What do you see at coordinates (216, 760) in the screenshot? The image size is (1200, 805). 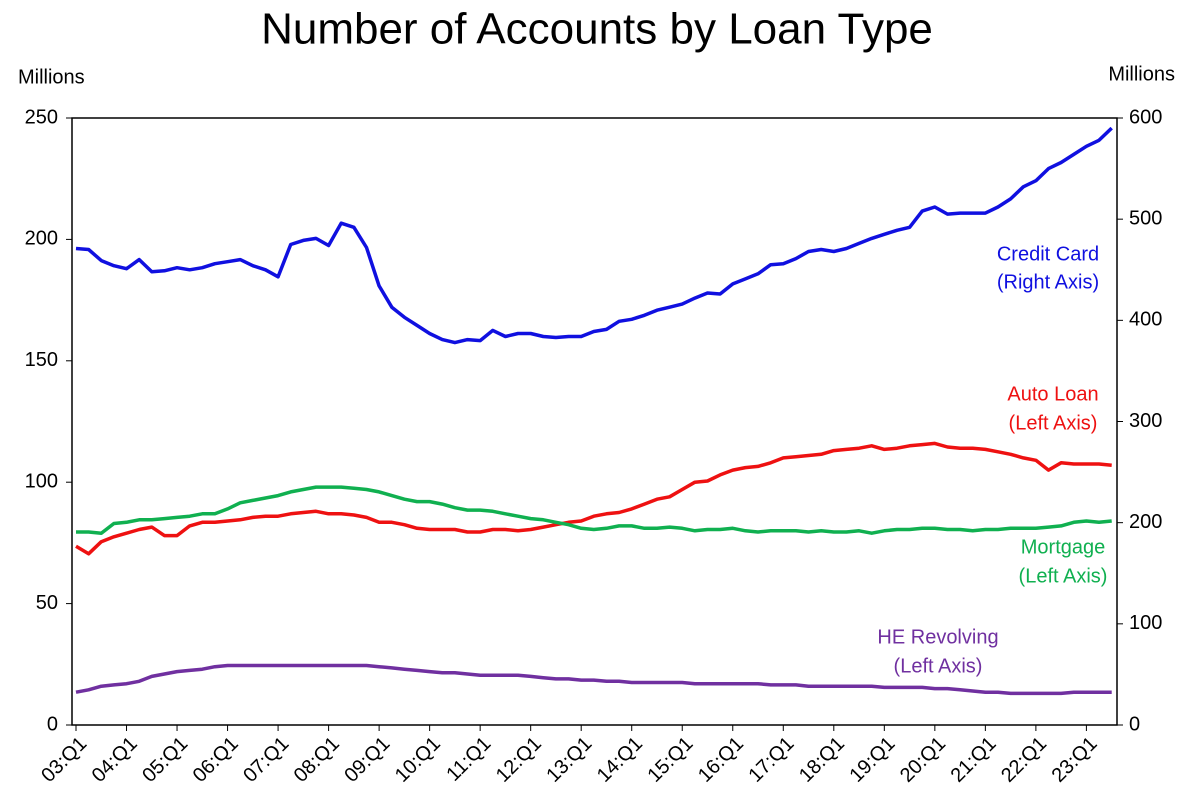 I see `x-tick-label: 06:Q1` at bounding box center [216, 760].